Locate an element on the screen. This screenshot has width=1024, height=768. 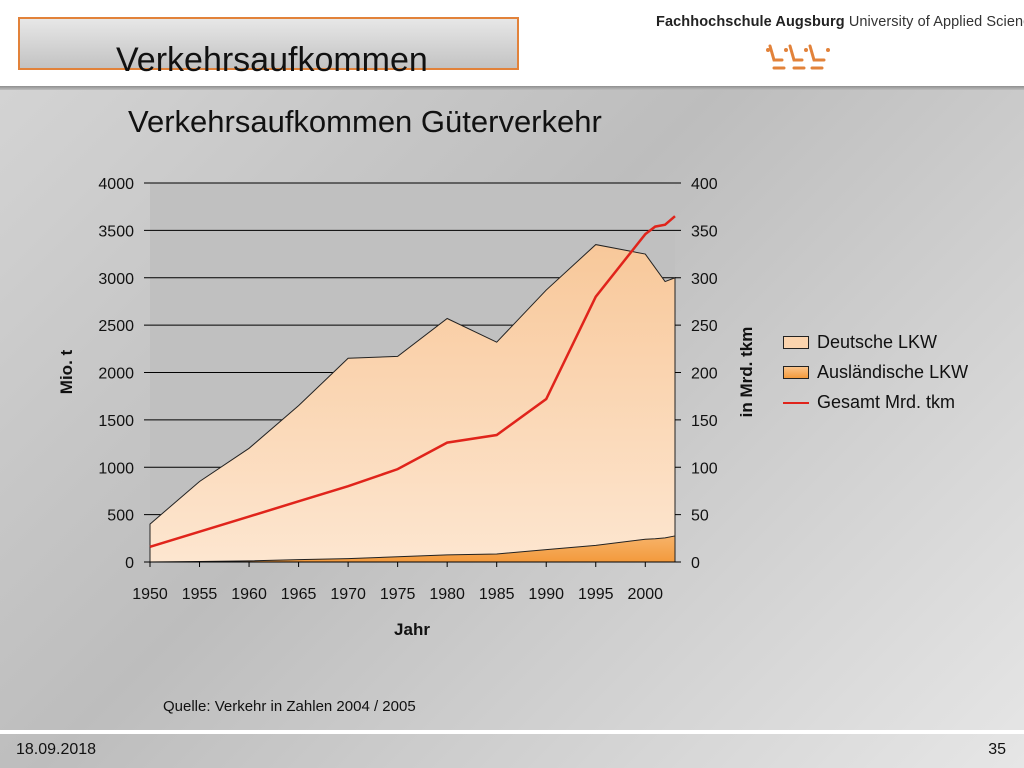
x-tick-label: 1995 is located at coordinates (596, 594).